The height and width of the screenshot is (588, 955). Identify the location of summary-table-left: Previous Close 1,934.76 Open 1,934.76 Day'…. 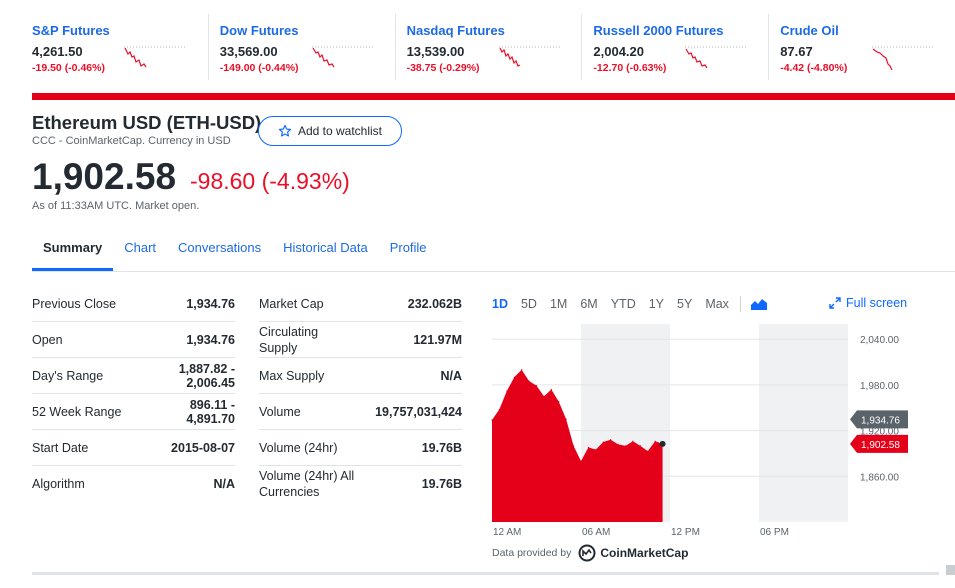
(133, 394).